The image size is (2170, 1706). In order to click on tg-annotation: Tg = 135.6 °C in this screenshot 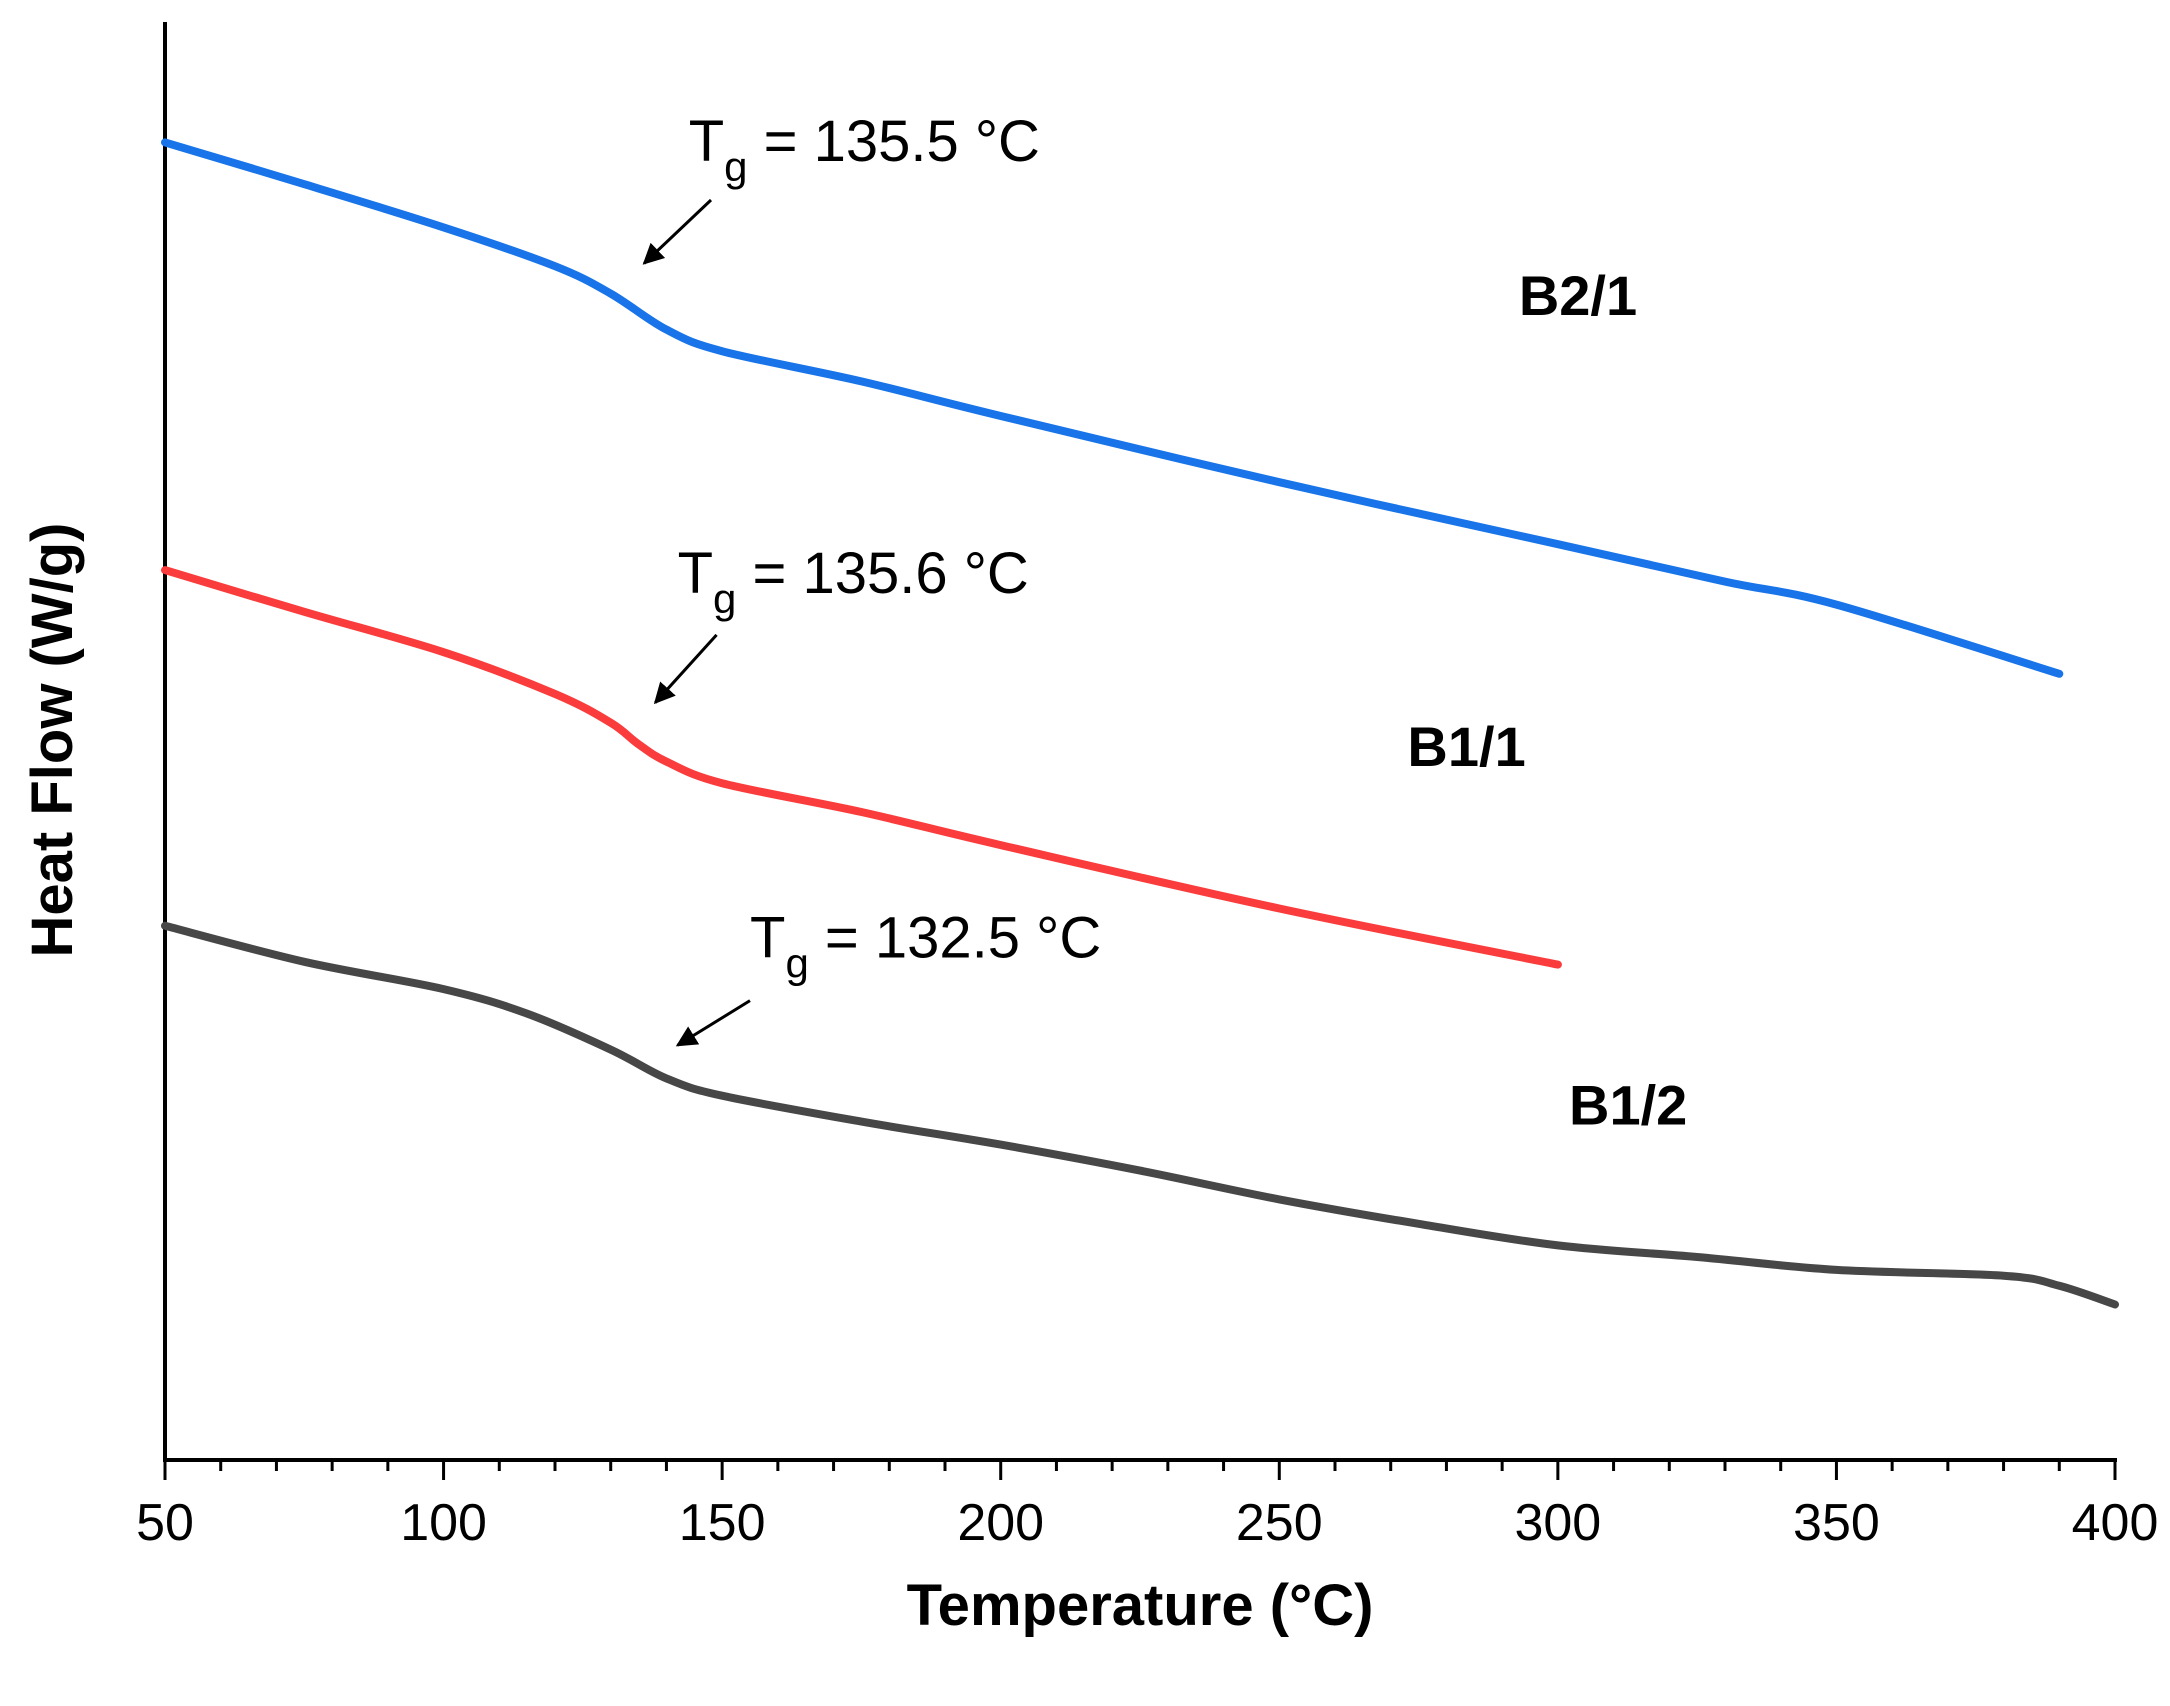, I will do `click(853, 581)`.